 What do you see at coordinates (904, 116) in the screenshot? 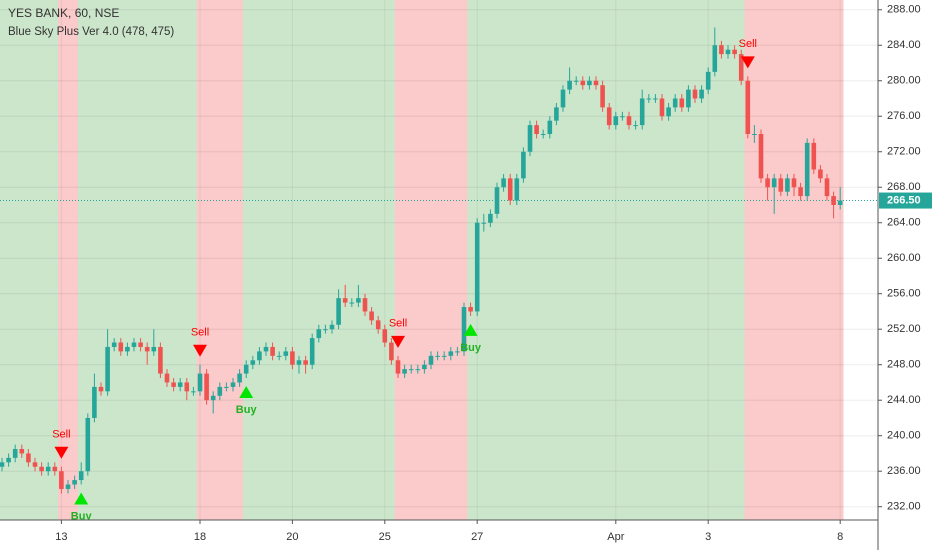
I see `y-tick-label: 276.00` at bounding box center [904, 116].